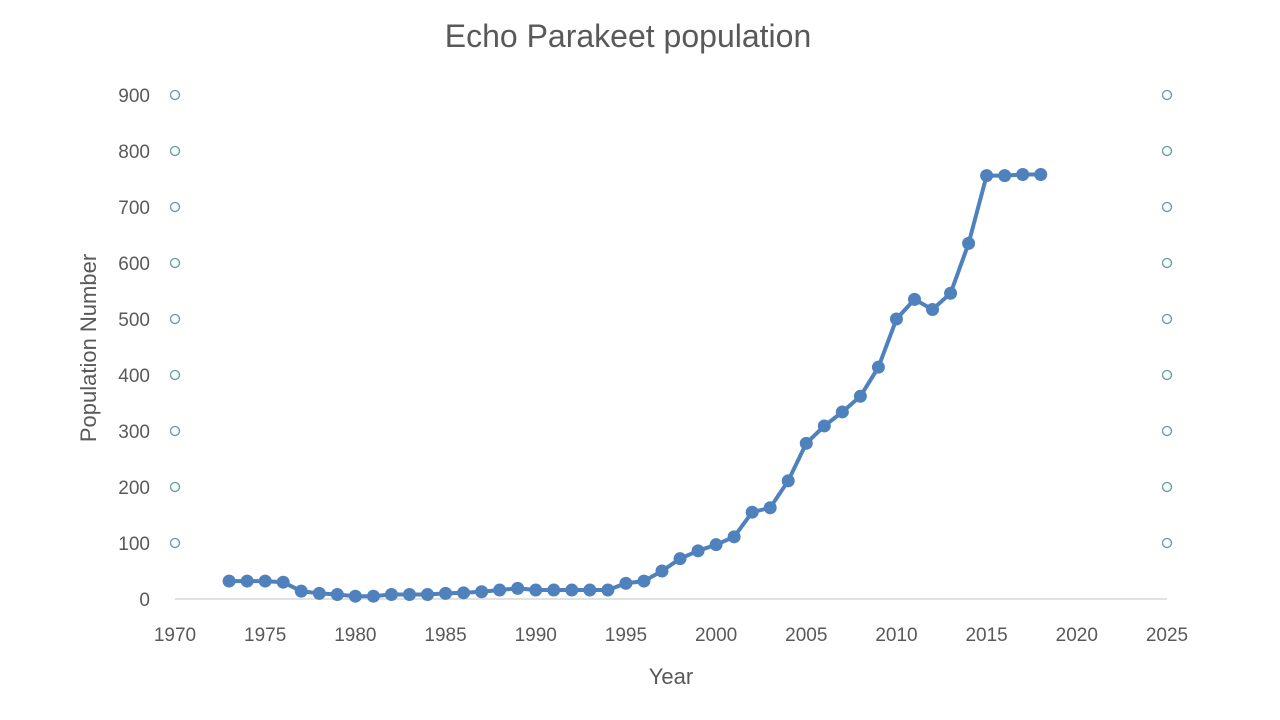 Image resolution: width=1280 pixels, height=720 pixels. I want to click on y-tick-label: 600, so click(134, 264).